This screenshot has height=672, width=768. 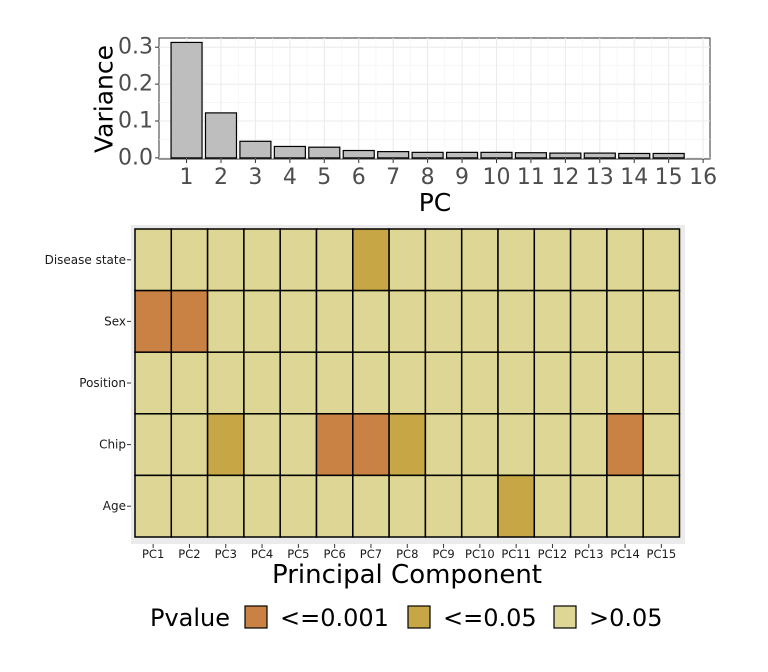 What do you see at coordinates (334, 618) in the screenshot?
I see `legend-label-0: <=0.001` at bounding box center [334, 618].